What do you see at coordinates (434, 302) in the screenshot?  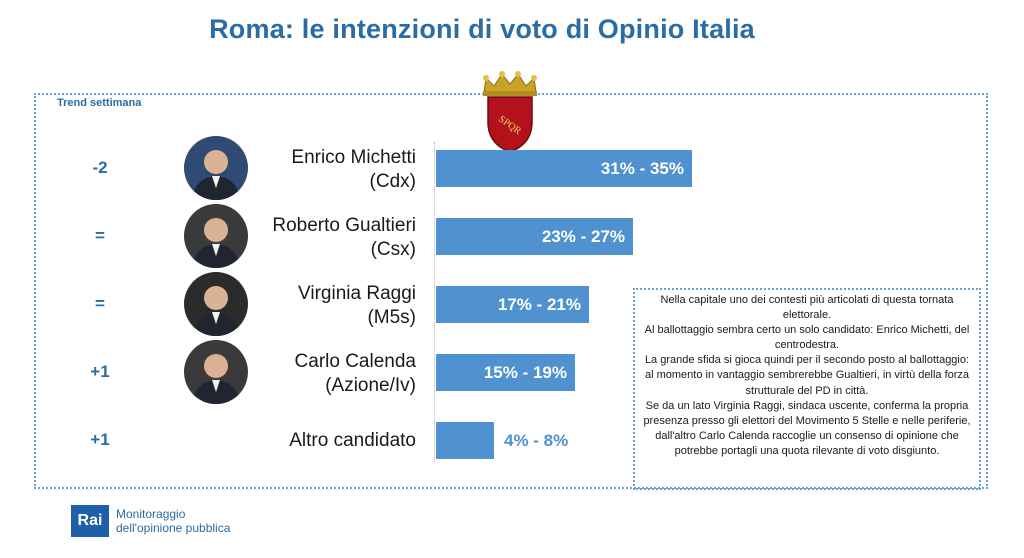 I see `chart-axis-line` at bounding box center [434, 302].